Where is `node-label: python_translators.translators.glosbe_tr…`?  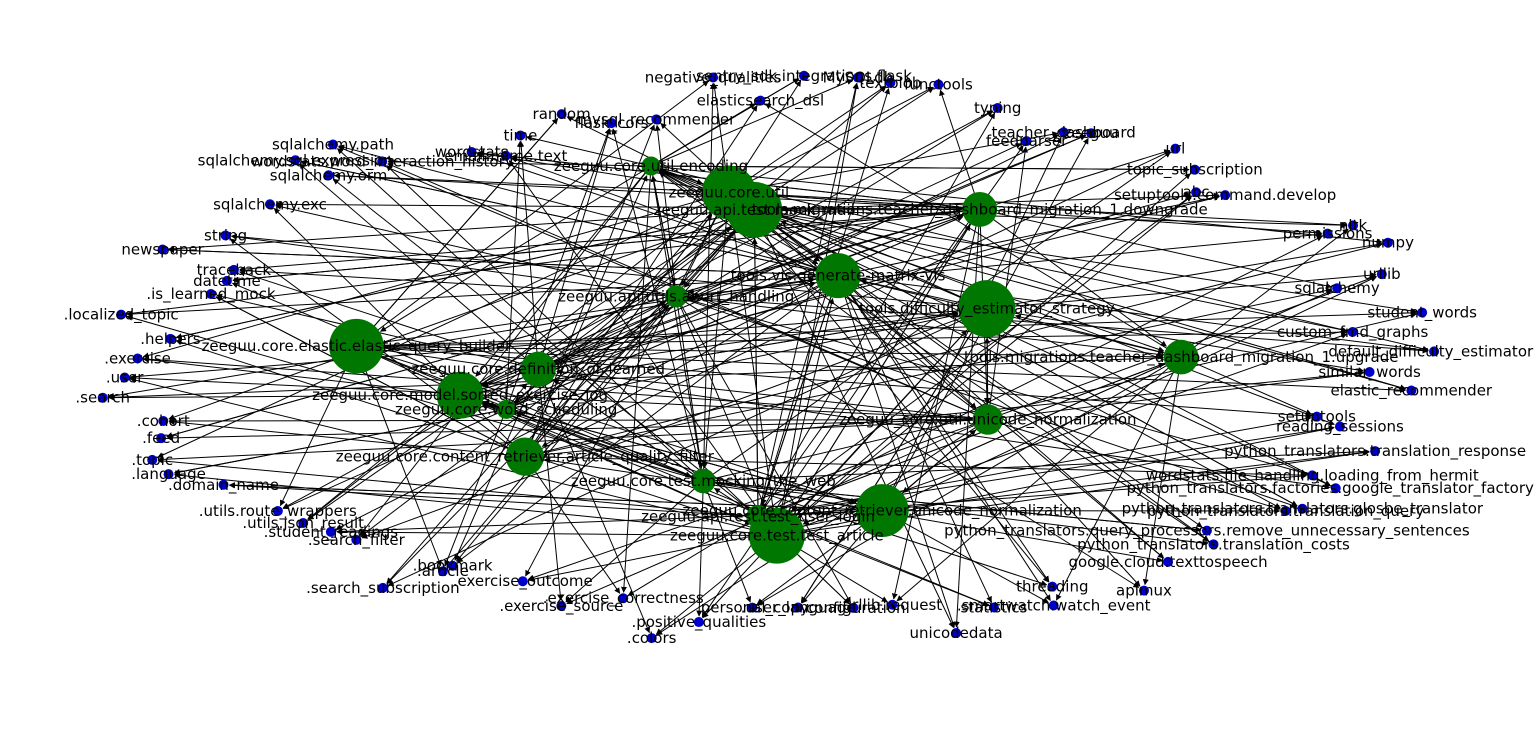
node-label: python_translators.translators.glosbe_tr… is located at coordinates (1303, 509).